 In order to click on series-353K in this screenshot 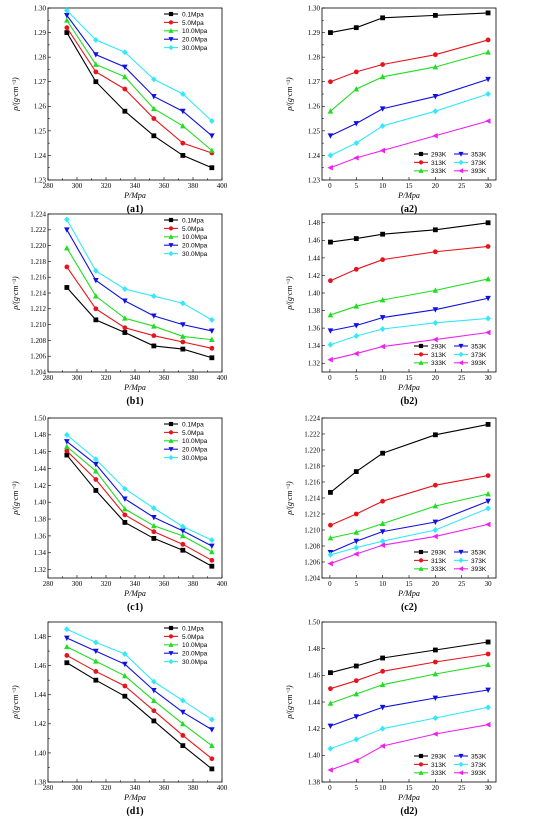, I will do `click(409, 314)`.